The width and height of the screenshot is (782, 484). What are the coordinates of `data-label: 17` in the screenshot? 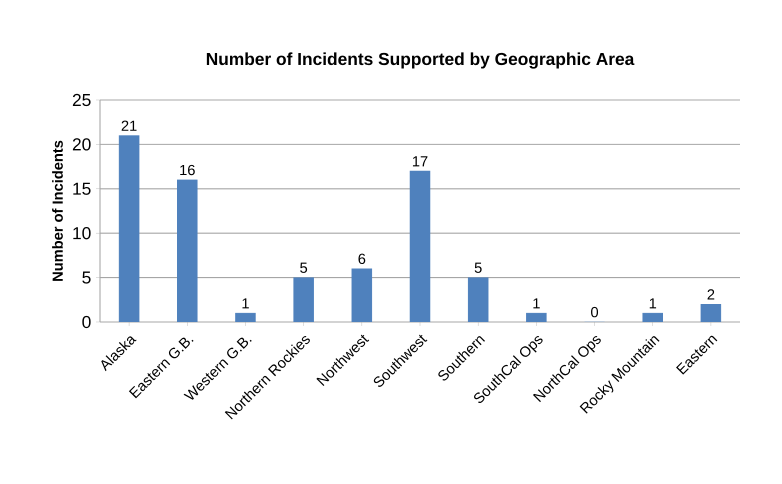 It's located at (420, 161).